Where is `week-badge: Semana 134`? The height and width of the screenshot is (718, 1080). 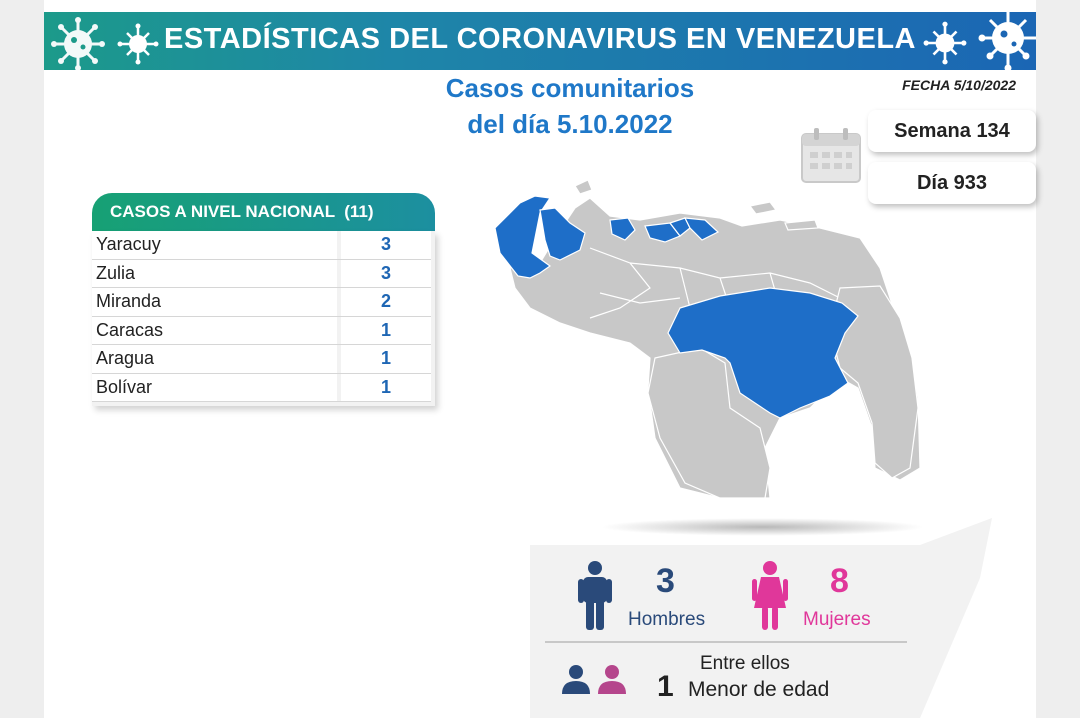
week-badge: Semana 134 is located at coordinates (952, 131).